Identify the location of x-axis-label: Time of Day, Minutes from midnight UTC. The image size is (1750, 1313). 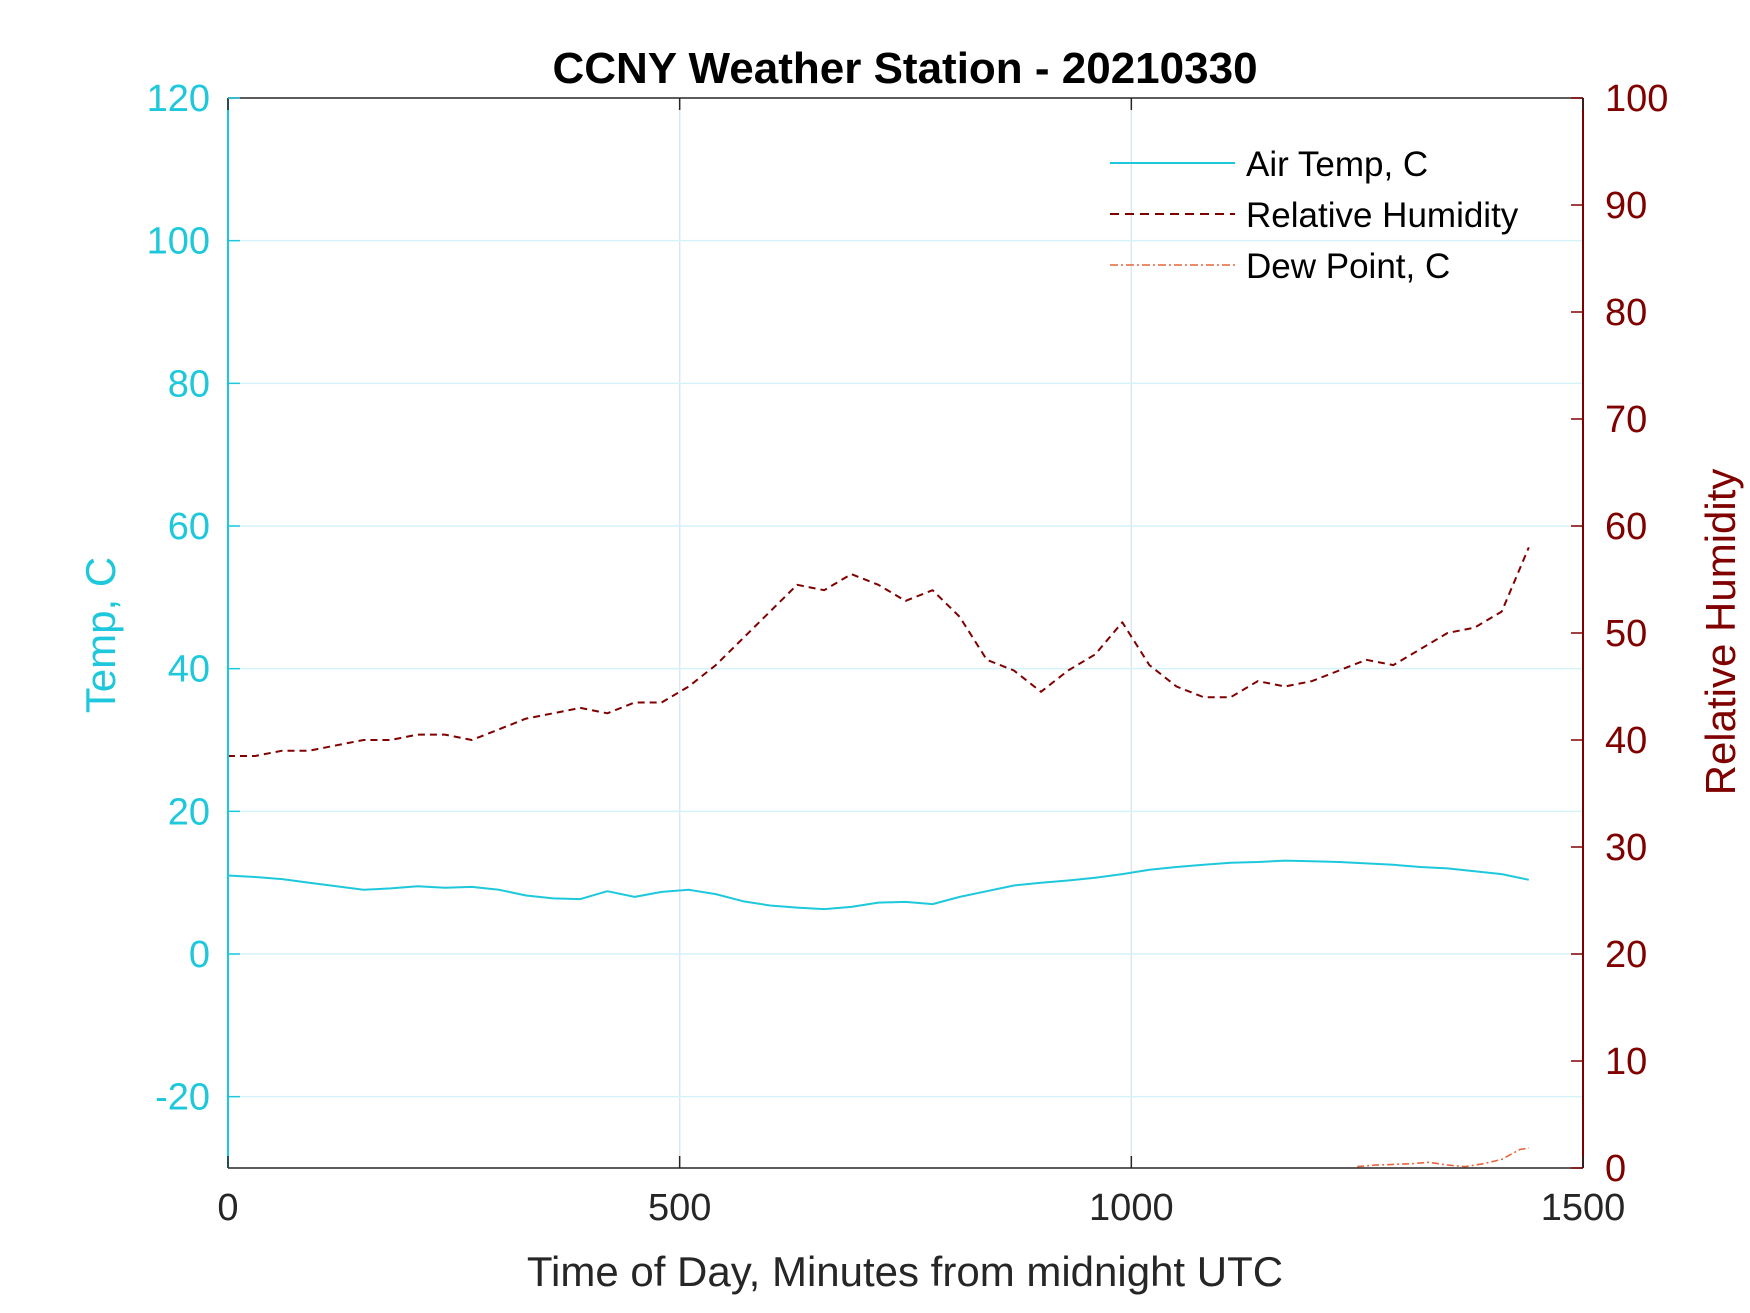
(905, 1271).